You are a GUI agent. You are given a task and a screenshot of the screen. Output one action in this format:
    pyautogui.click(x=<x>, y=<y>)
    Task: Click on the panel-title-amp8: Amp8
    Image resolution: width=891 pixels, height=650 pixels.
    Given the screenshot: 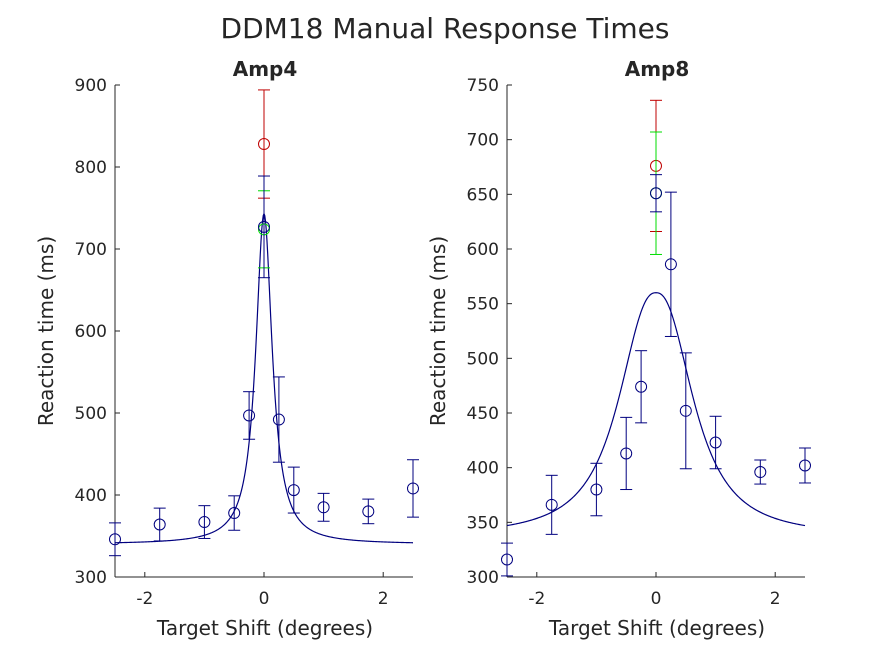 What is the action you would take?
    pyautogui.click(x=657, y=69)
    